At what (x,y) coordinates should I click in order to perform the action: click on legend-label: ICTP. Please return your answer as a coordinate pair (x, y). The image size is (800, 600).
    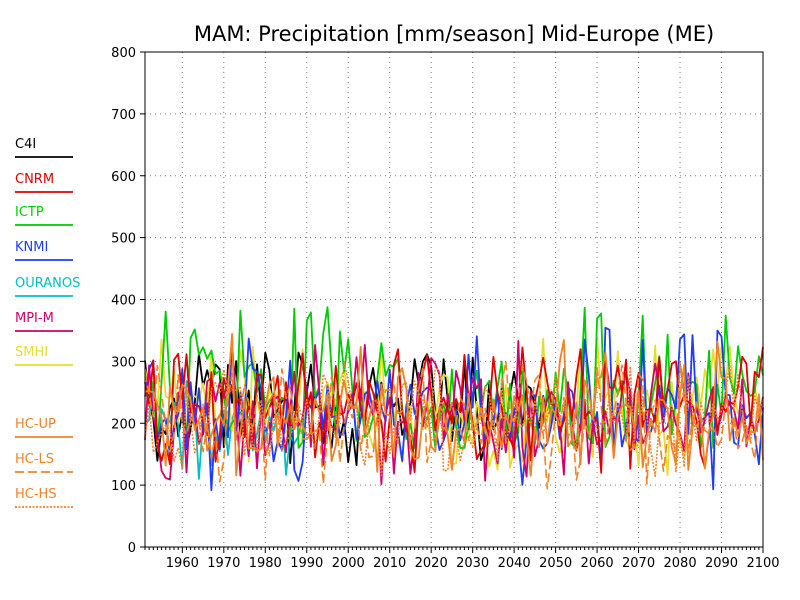
    Looking at the image, I should click on (29, 212).